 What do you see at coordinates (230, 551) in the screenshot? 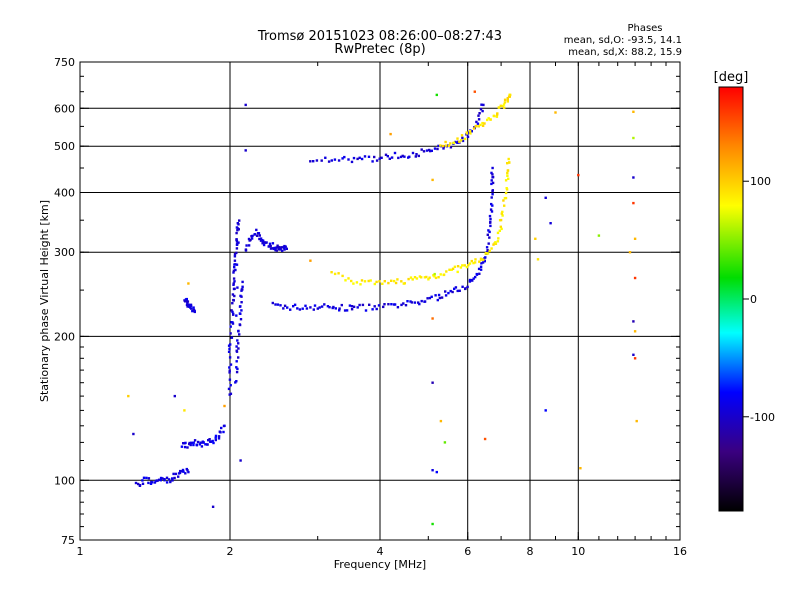
I see `x-tick-label: 2` at bounding box center [230, 551].